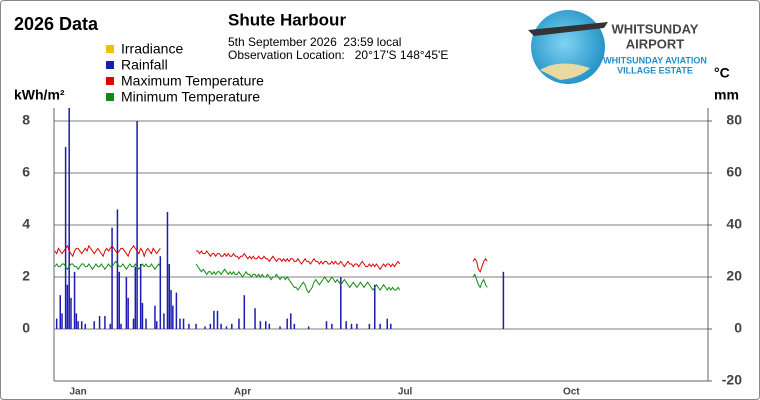 This screenshot has height=400, width=760. What do you see at coordinates (144, 65) in the screenshot?
I see `legend-label: Rainfall` at bounding box center [144, 65].